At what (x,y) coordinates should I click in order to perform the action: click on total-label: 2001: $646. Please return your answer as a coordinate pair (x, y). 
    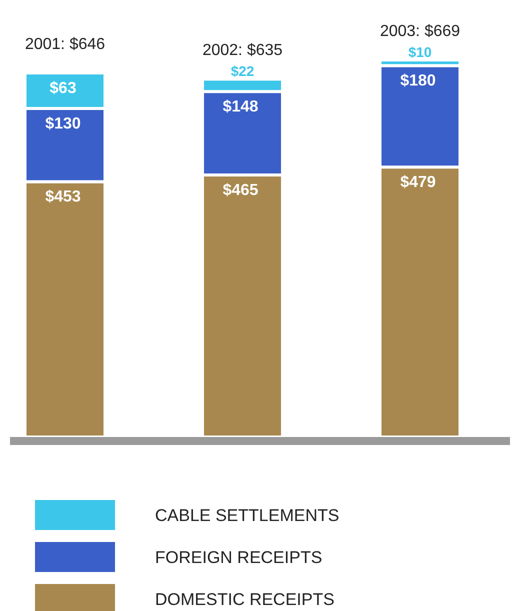
    Looking at the image, I should click on (65, 44).